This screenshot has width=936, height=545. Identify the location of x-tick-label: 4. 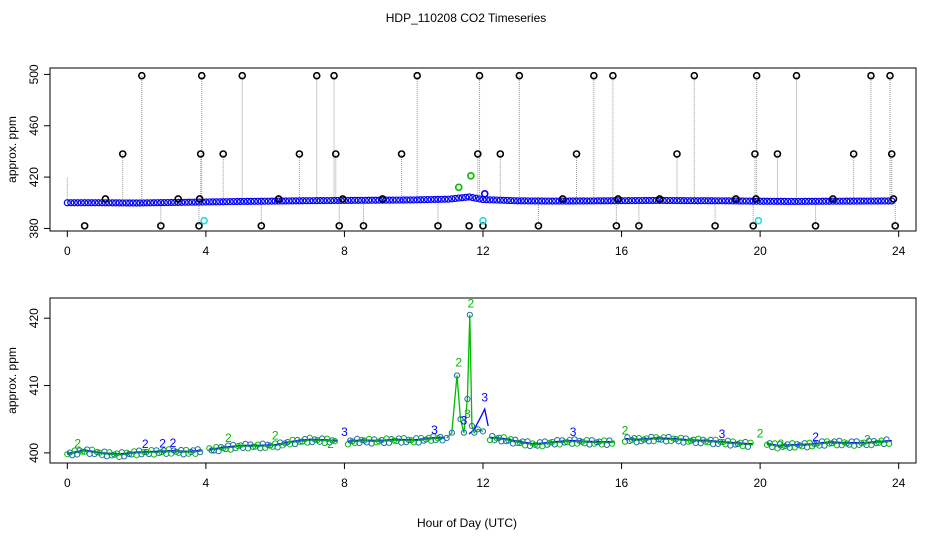
(206, 251).